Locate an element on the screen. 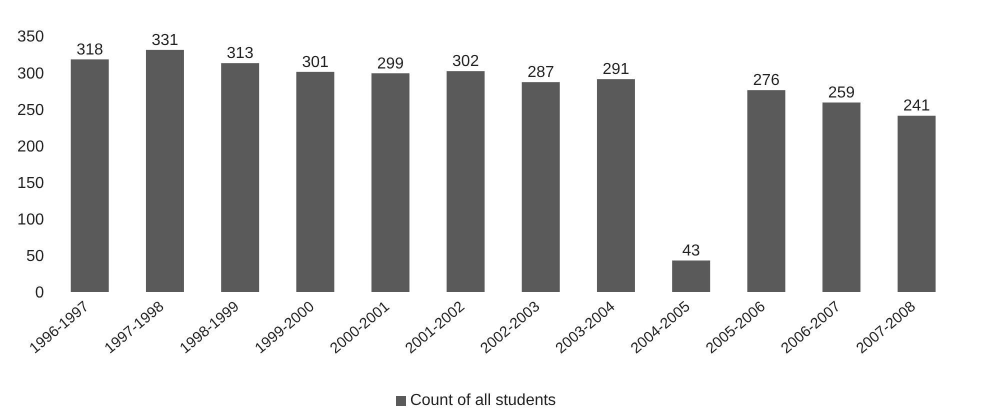 The height and width of the screenshot is (418, 982). data-label: 287 is located at coordinates (540, 73).